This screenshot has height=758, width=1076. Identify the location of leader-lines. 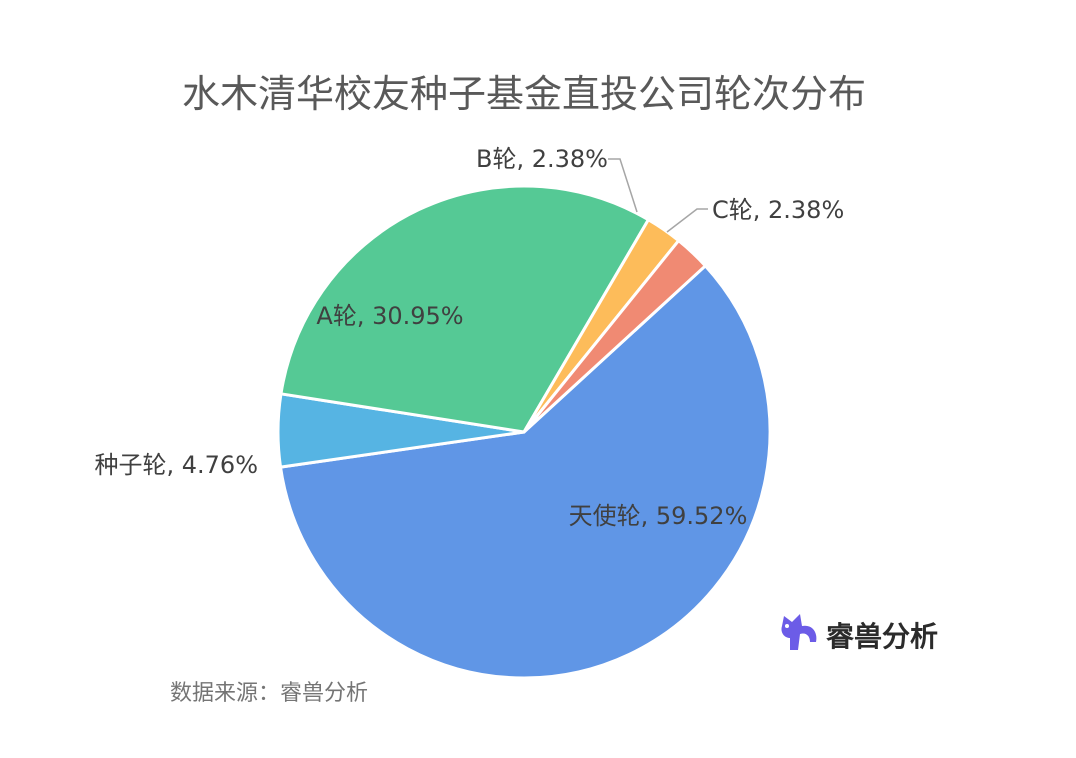
(658, 195).